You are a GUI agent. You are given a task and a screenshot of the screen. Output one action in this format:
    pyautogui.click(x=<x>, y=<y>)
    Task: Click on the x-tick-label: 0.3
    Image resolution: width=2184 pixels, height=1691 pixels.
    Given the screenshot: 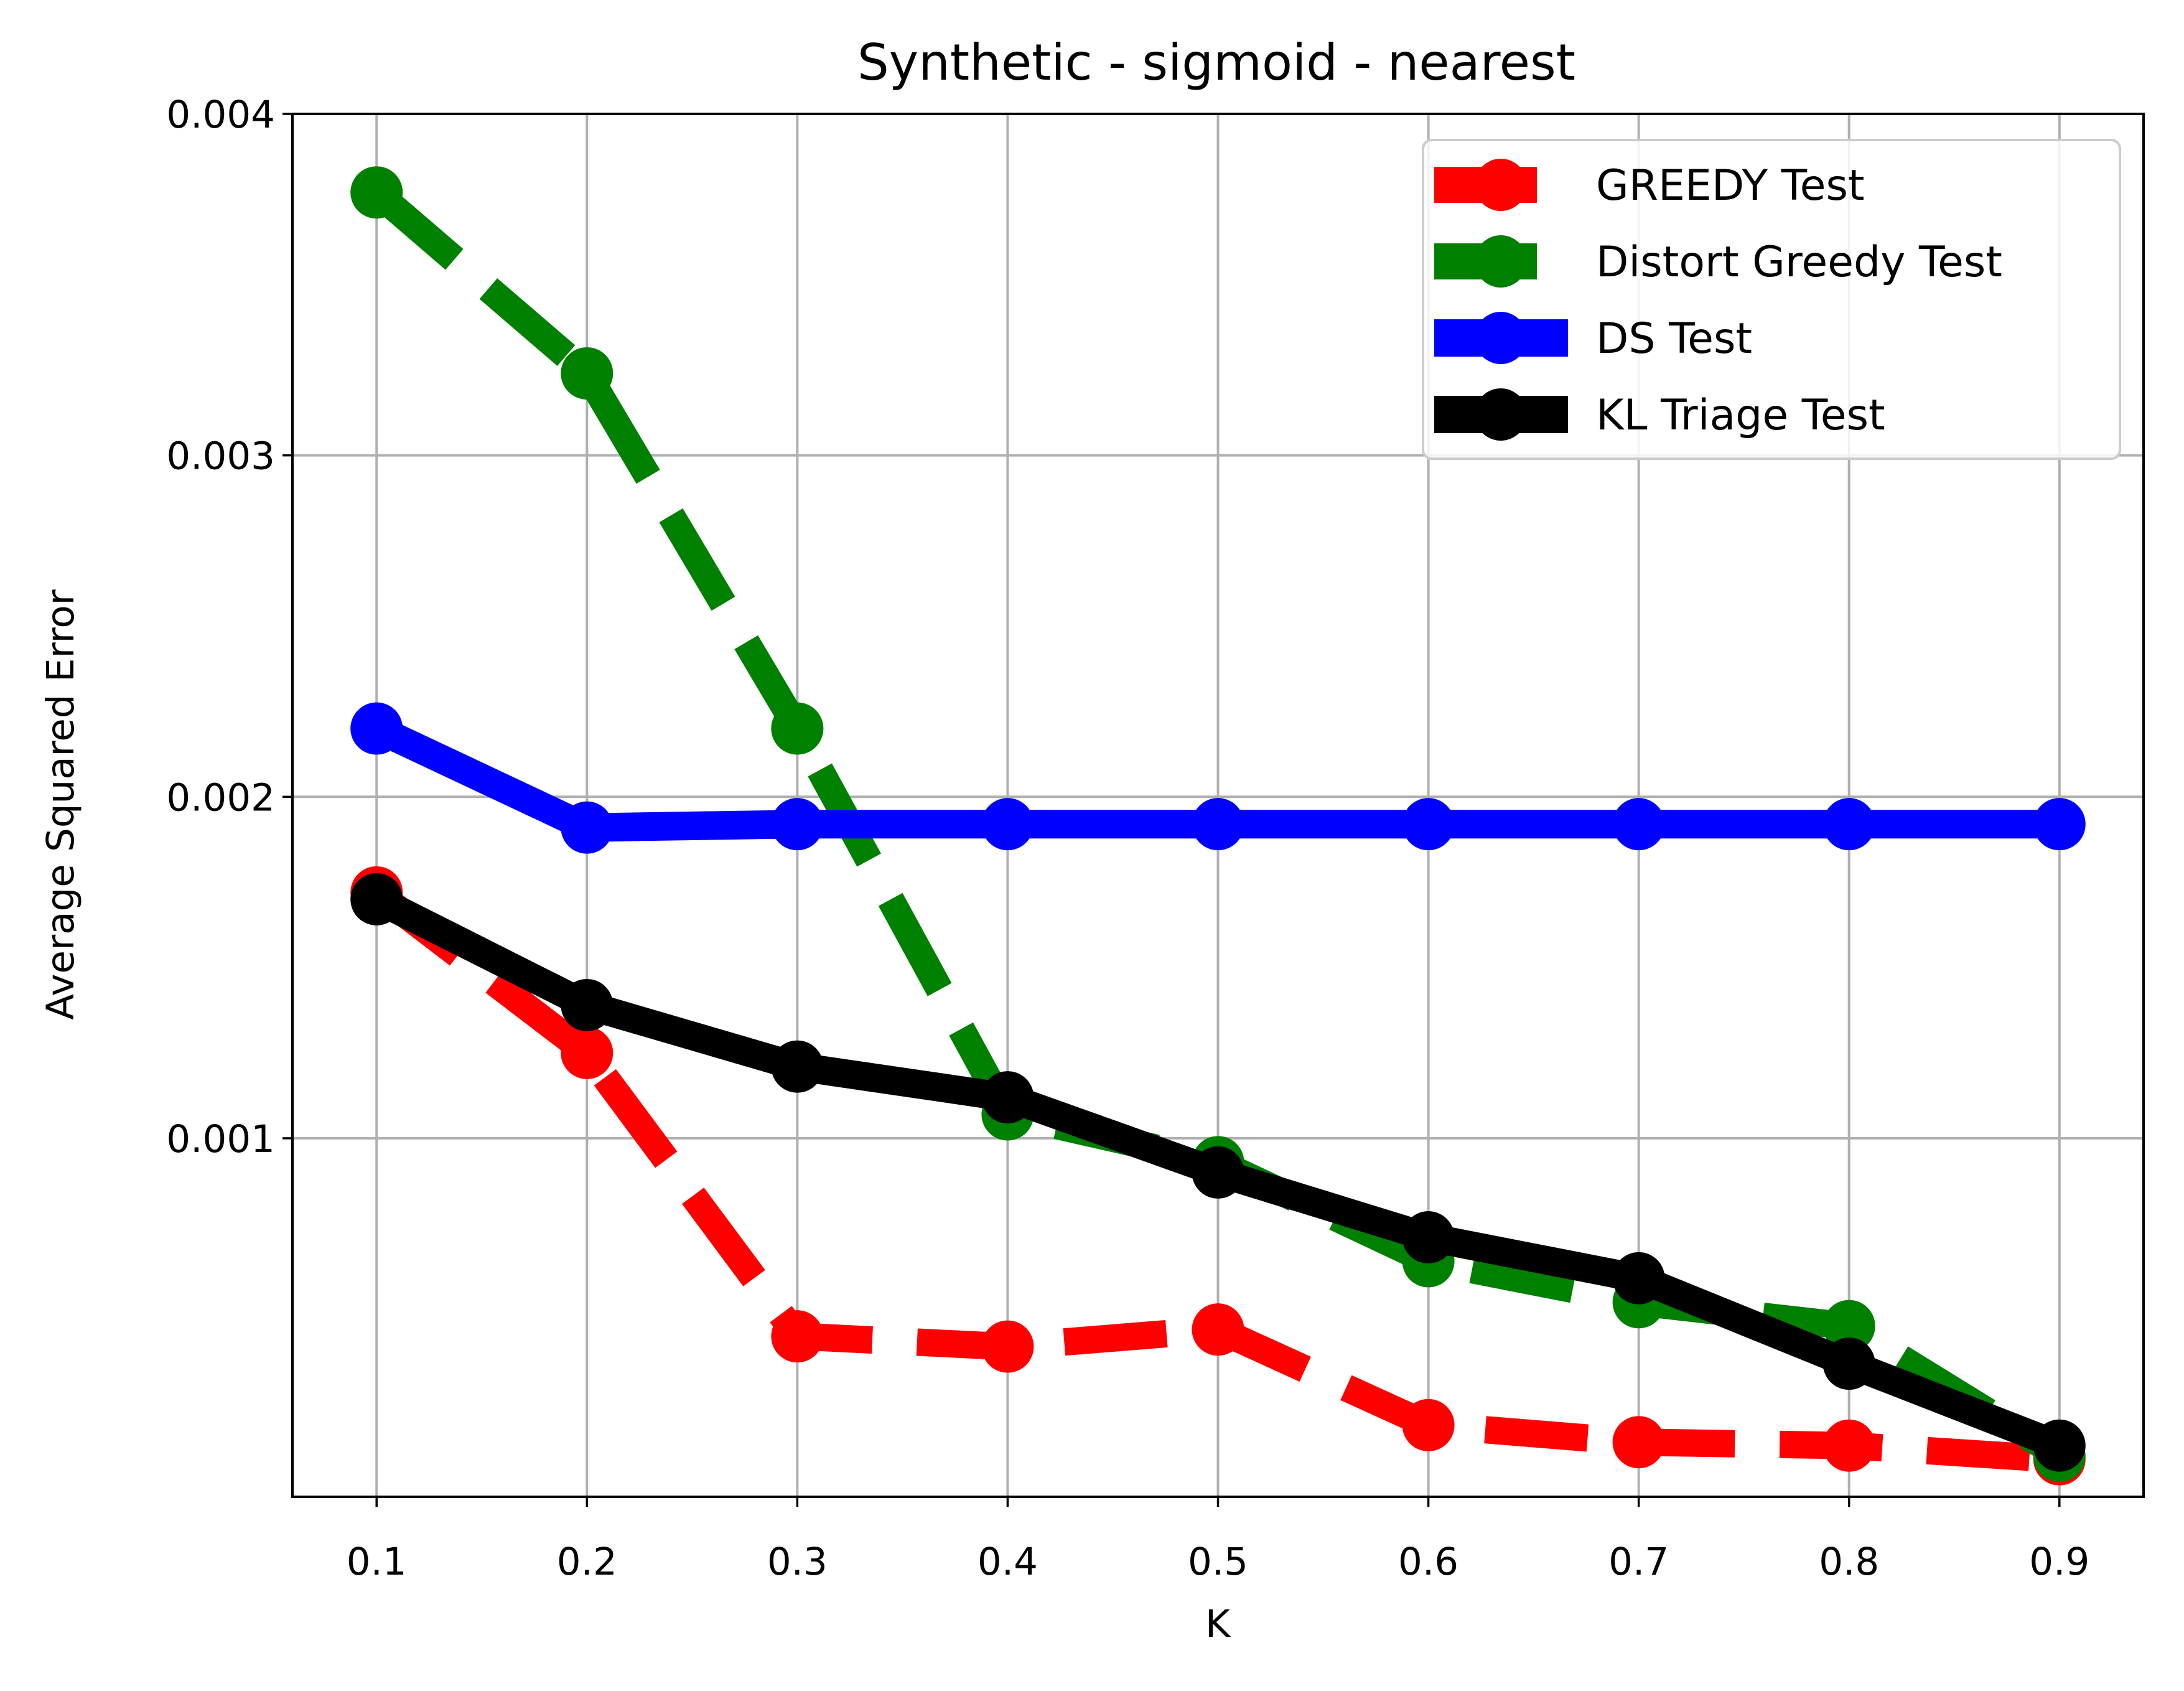 What is the action you would take?
    pyautogui.click(x=798, y=1562)
    